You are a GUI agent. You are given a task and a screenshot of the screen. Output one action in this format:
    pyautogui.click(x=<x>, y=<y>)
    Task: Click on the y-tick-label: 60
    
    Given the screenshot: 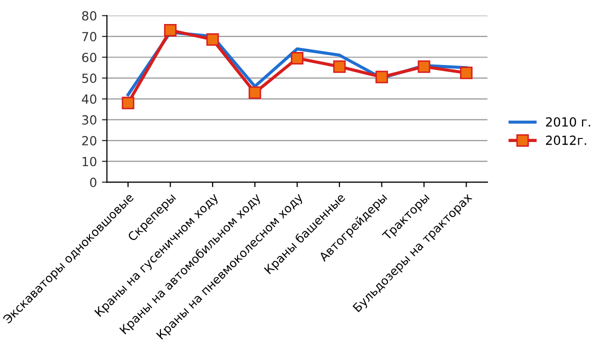 What is the action you would take?
    pyautogui.click(x=89, y=57)
    